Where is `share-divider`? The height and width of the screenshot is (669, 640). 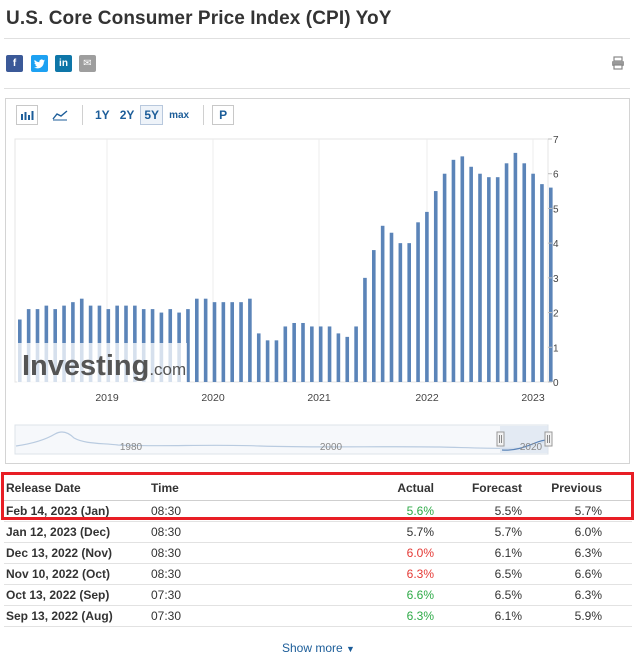 share-divider is located at coordinates (317, 88).